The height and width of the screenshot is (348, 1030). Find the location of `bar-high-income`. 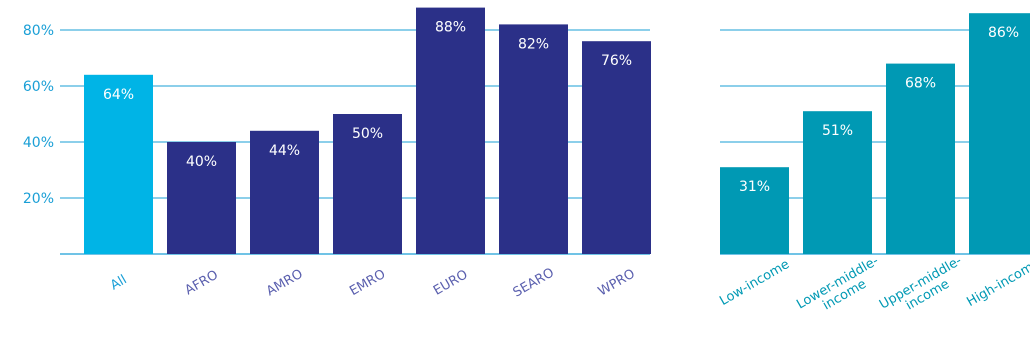

bar-high-income is located at coordinates (999, 134).